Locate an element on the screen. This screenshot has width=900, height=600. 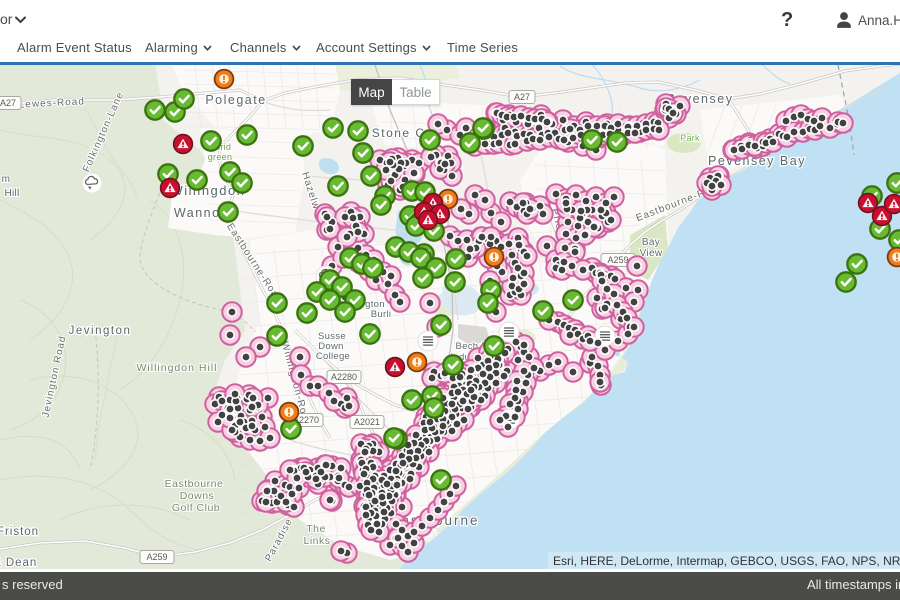
svg-text: Down is located at coordinates (331, 346).